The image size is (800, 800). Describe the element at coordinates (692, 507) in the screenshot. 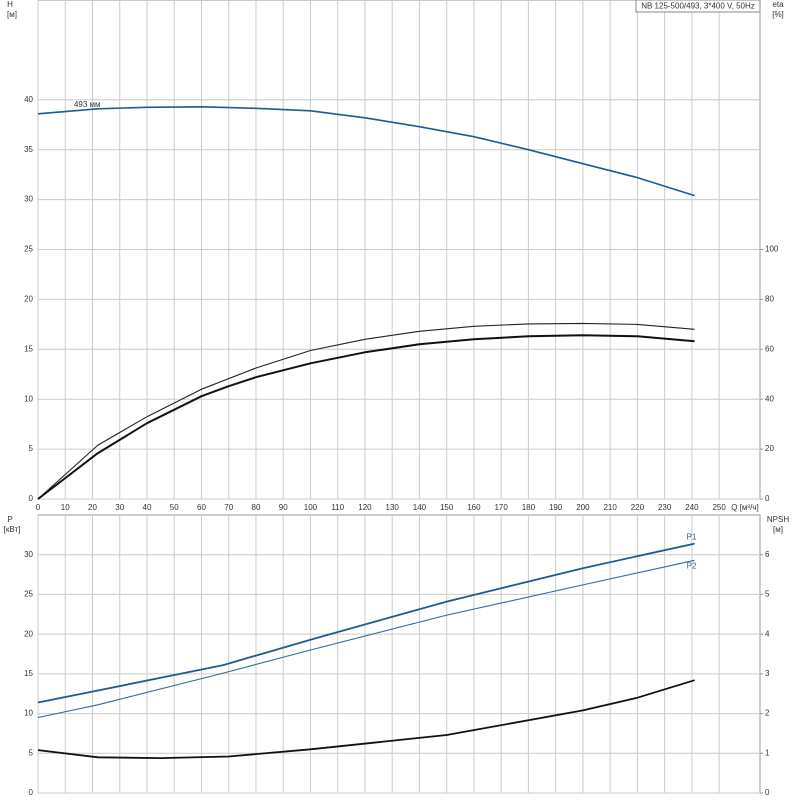

I see `x-tick-label: 240` at that location.